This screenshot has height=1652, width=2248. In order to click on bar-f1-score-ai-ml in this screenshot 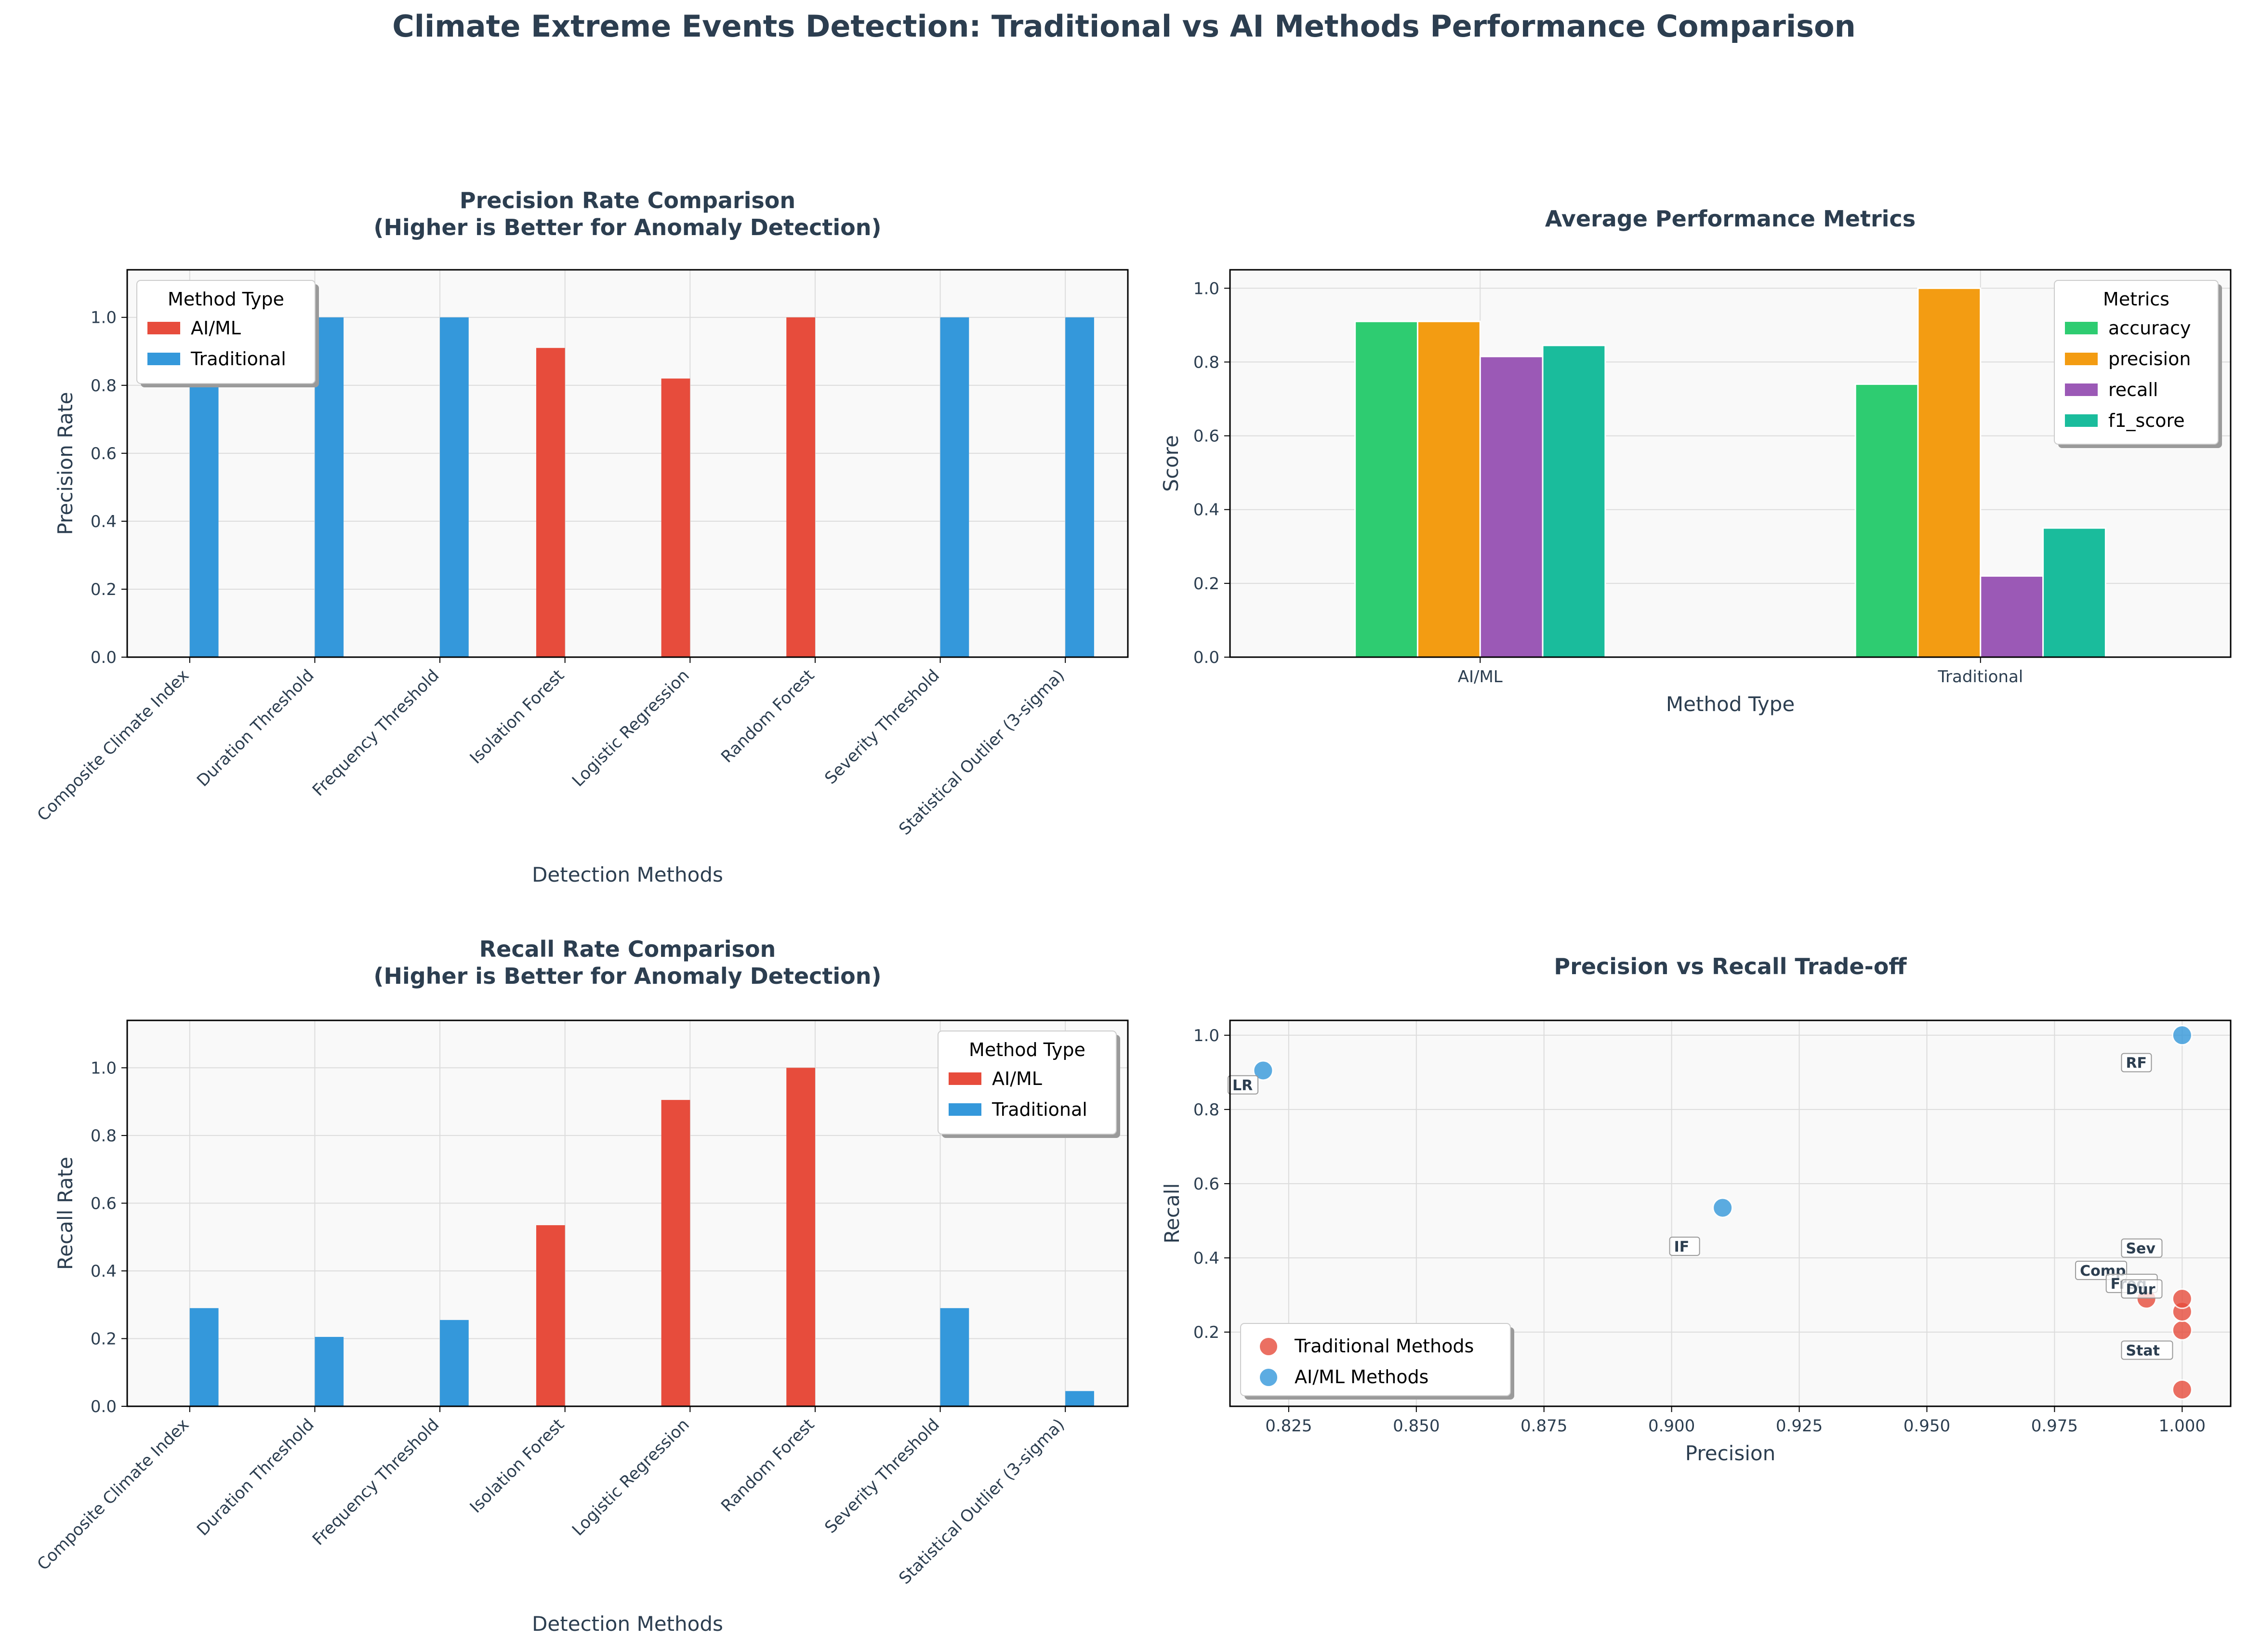, I will do `click(1574, 501)`.